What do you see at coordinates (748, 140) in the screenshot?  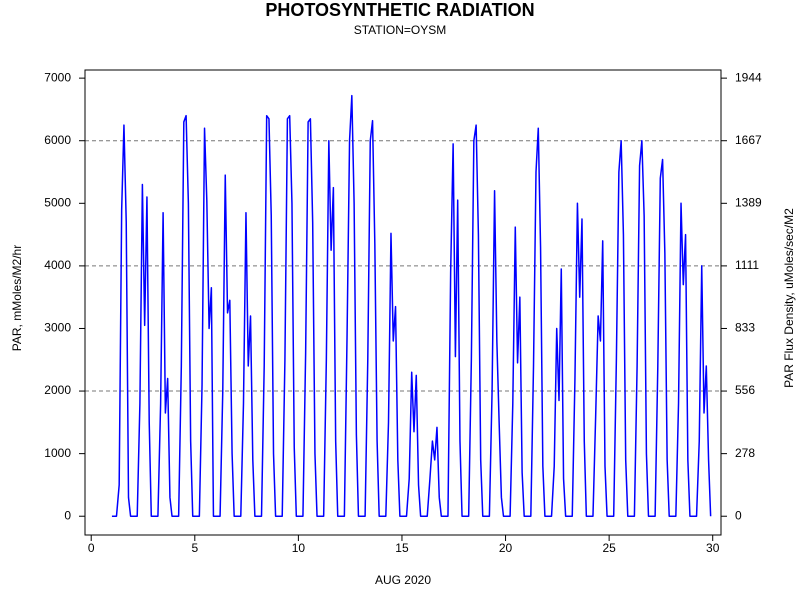 I see `y2-tick-label: 1667` at bounding box center [748, 140].